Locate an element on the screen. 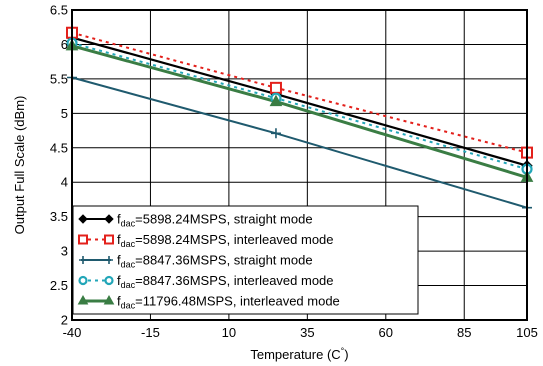  x-tick-label: -40 is located at coordinates (72, 332).